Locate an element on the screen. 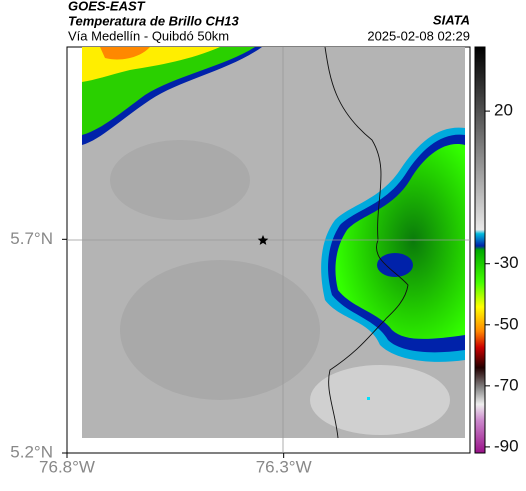 The width and height of the screenshot is (526, 491). agency: SIATA is located at coordinates (451, 19).